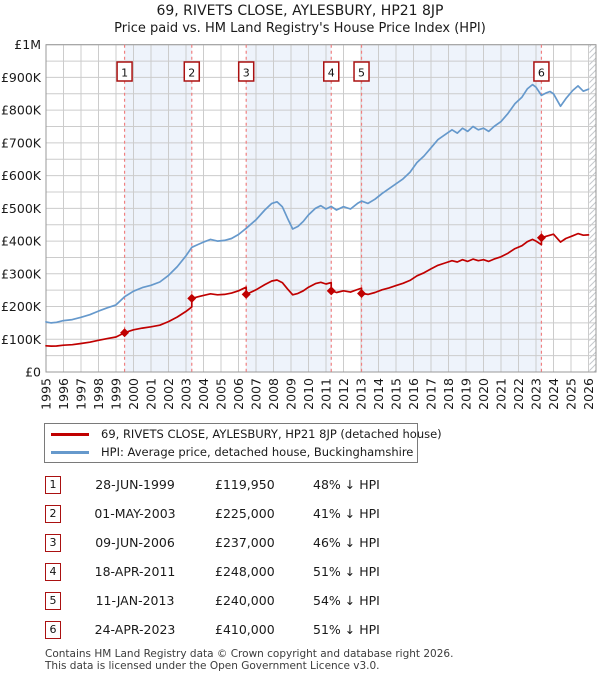 Image resolution: width=600 pixels, height=680 pixels. What do you see at coordinates (291, 394) in the screenshot?
I see `x-axis-tick-label: 2009` at bounding box center [291, 394].